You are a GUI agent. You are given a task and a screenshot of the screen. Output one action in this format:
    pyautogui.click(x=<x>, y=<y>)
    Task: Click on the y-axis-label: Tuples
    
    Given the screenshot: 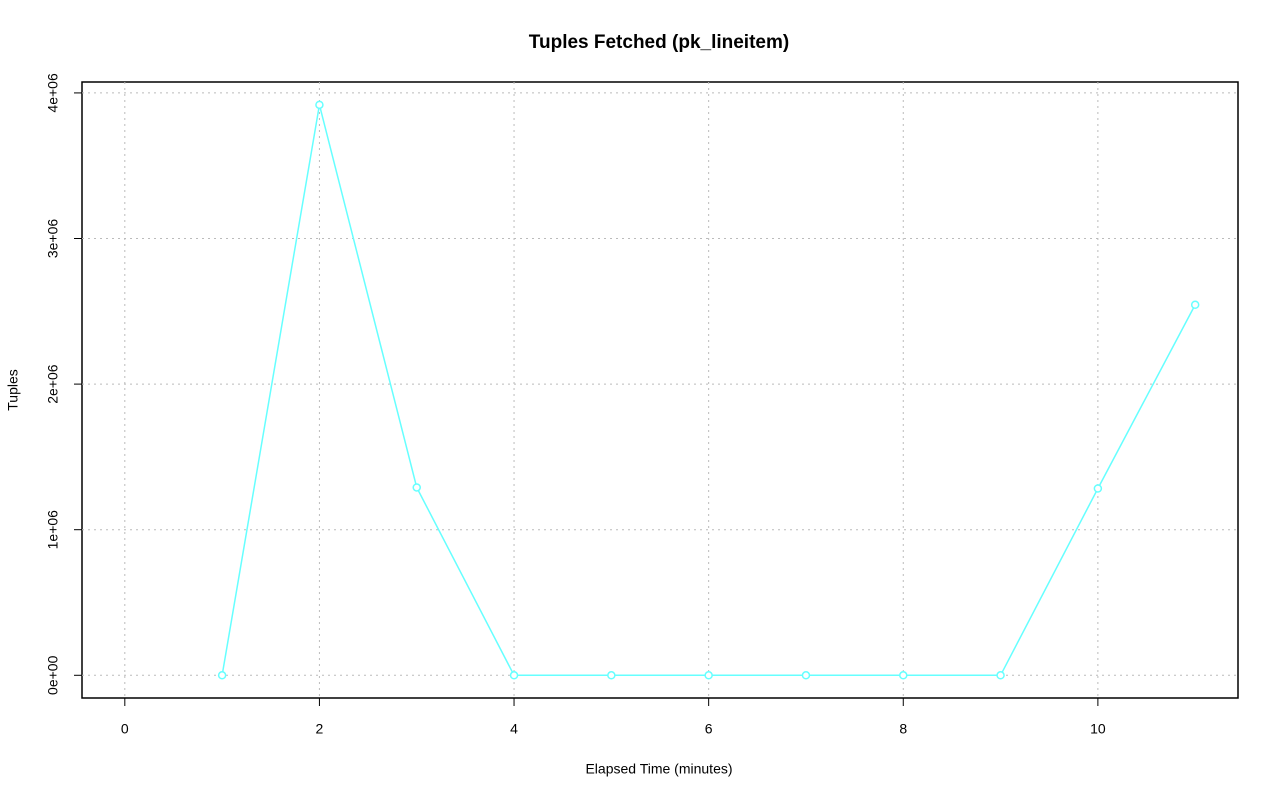 What is the action you would take?
    pyautogui.click(x=13, y=390)
    